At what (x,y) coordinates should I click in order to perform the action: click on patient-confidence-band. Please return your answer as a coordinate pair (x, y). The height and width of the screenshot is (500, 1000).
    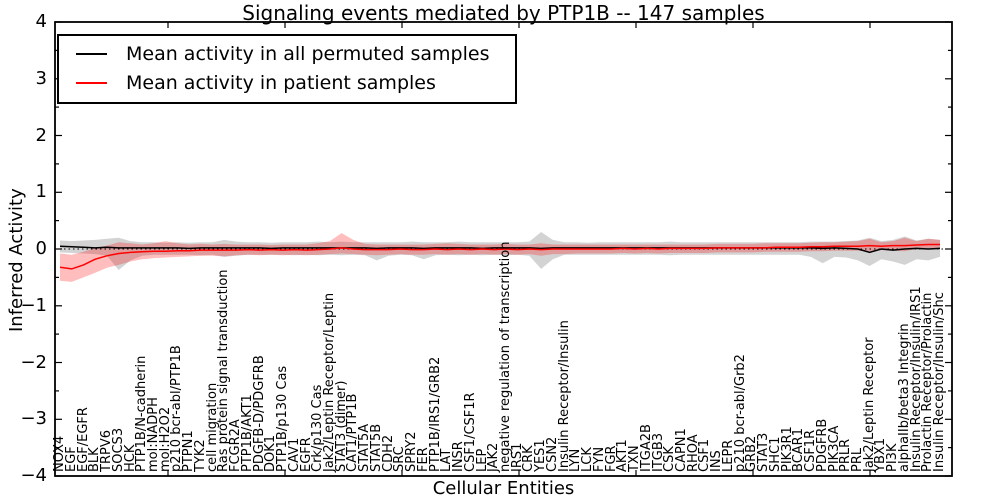
    Looking at the image, I should click on (500, 257).